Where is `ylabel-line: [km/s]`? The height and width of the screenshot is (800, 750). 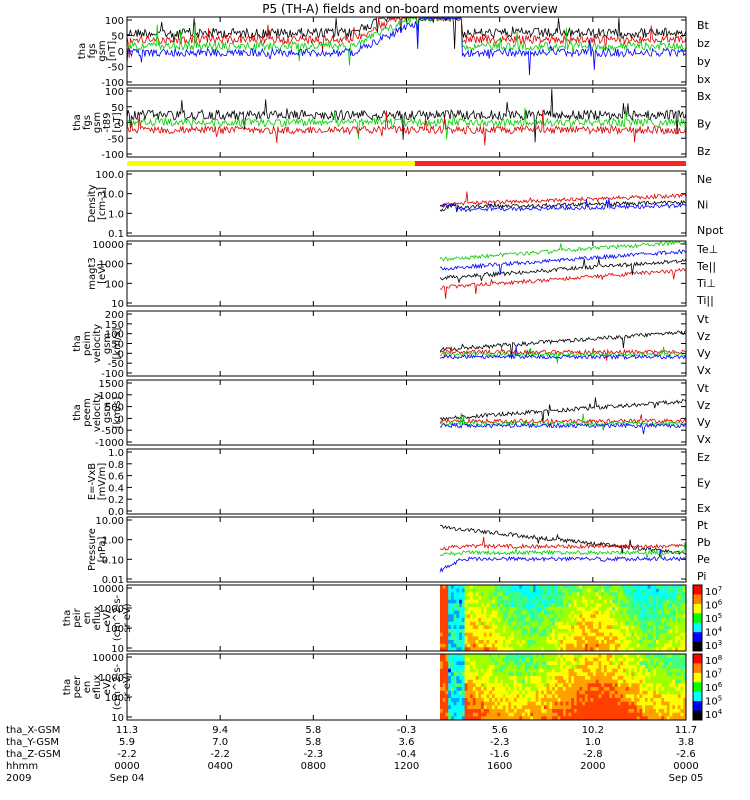 ylabel-line: [km/s] is located at coordinates (117, 343).